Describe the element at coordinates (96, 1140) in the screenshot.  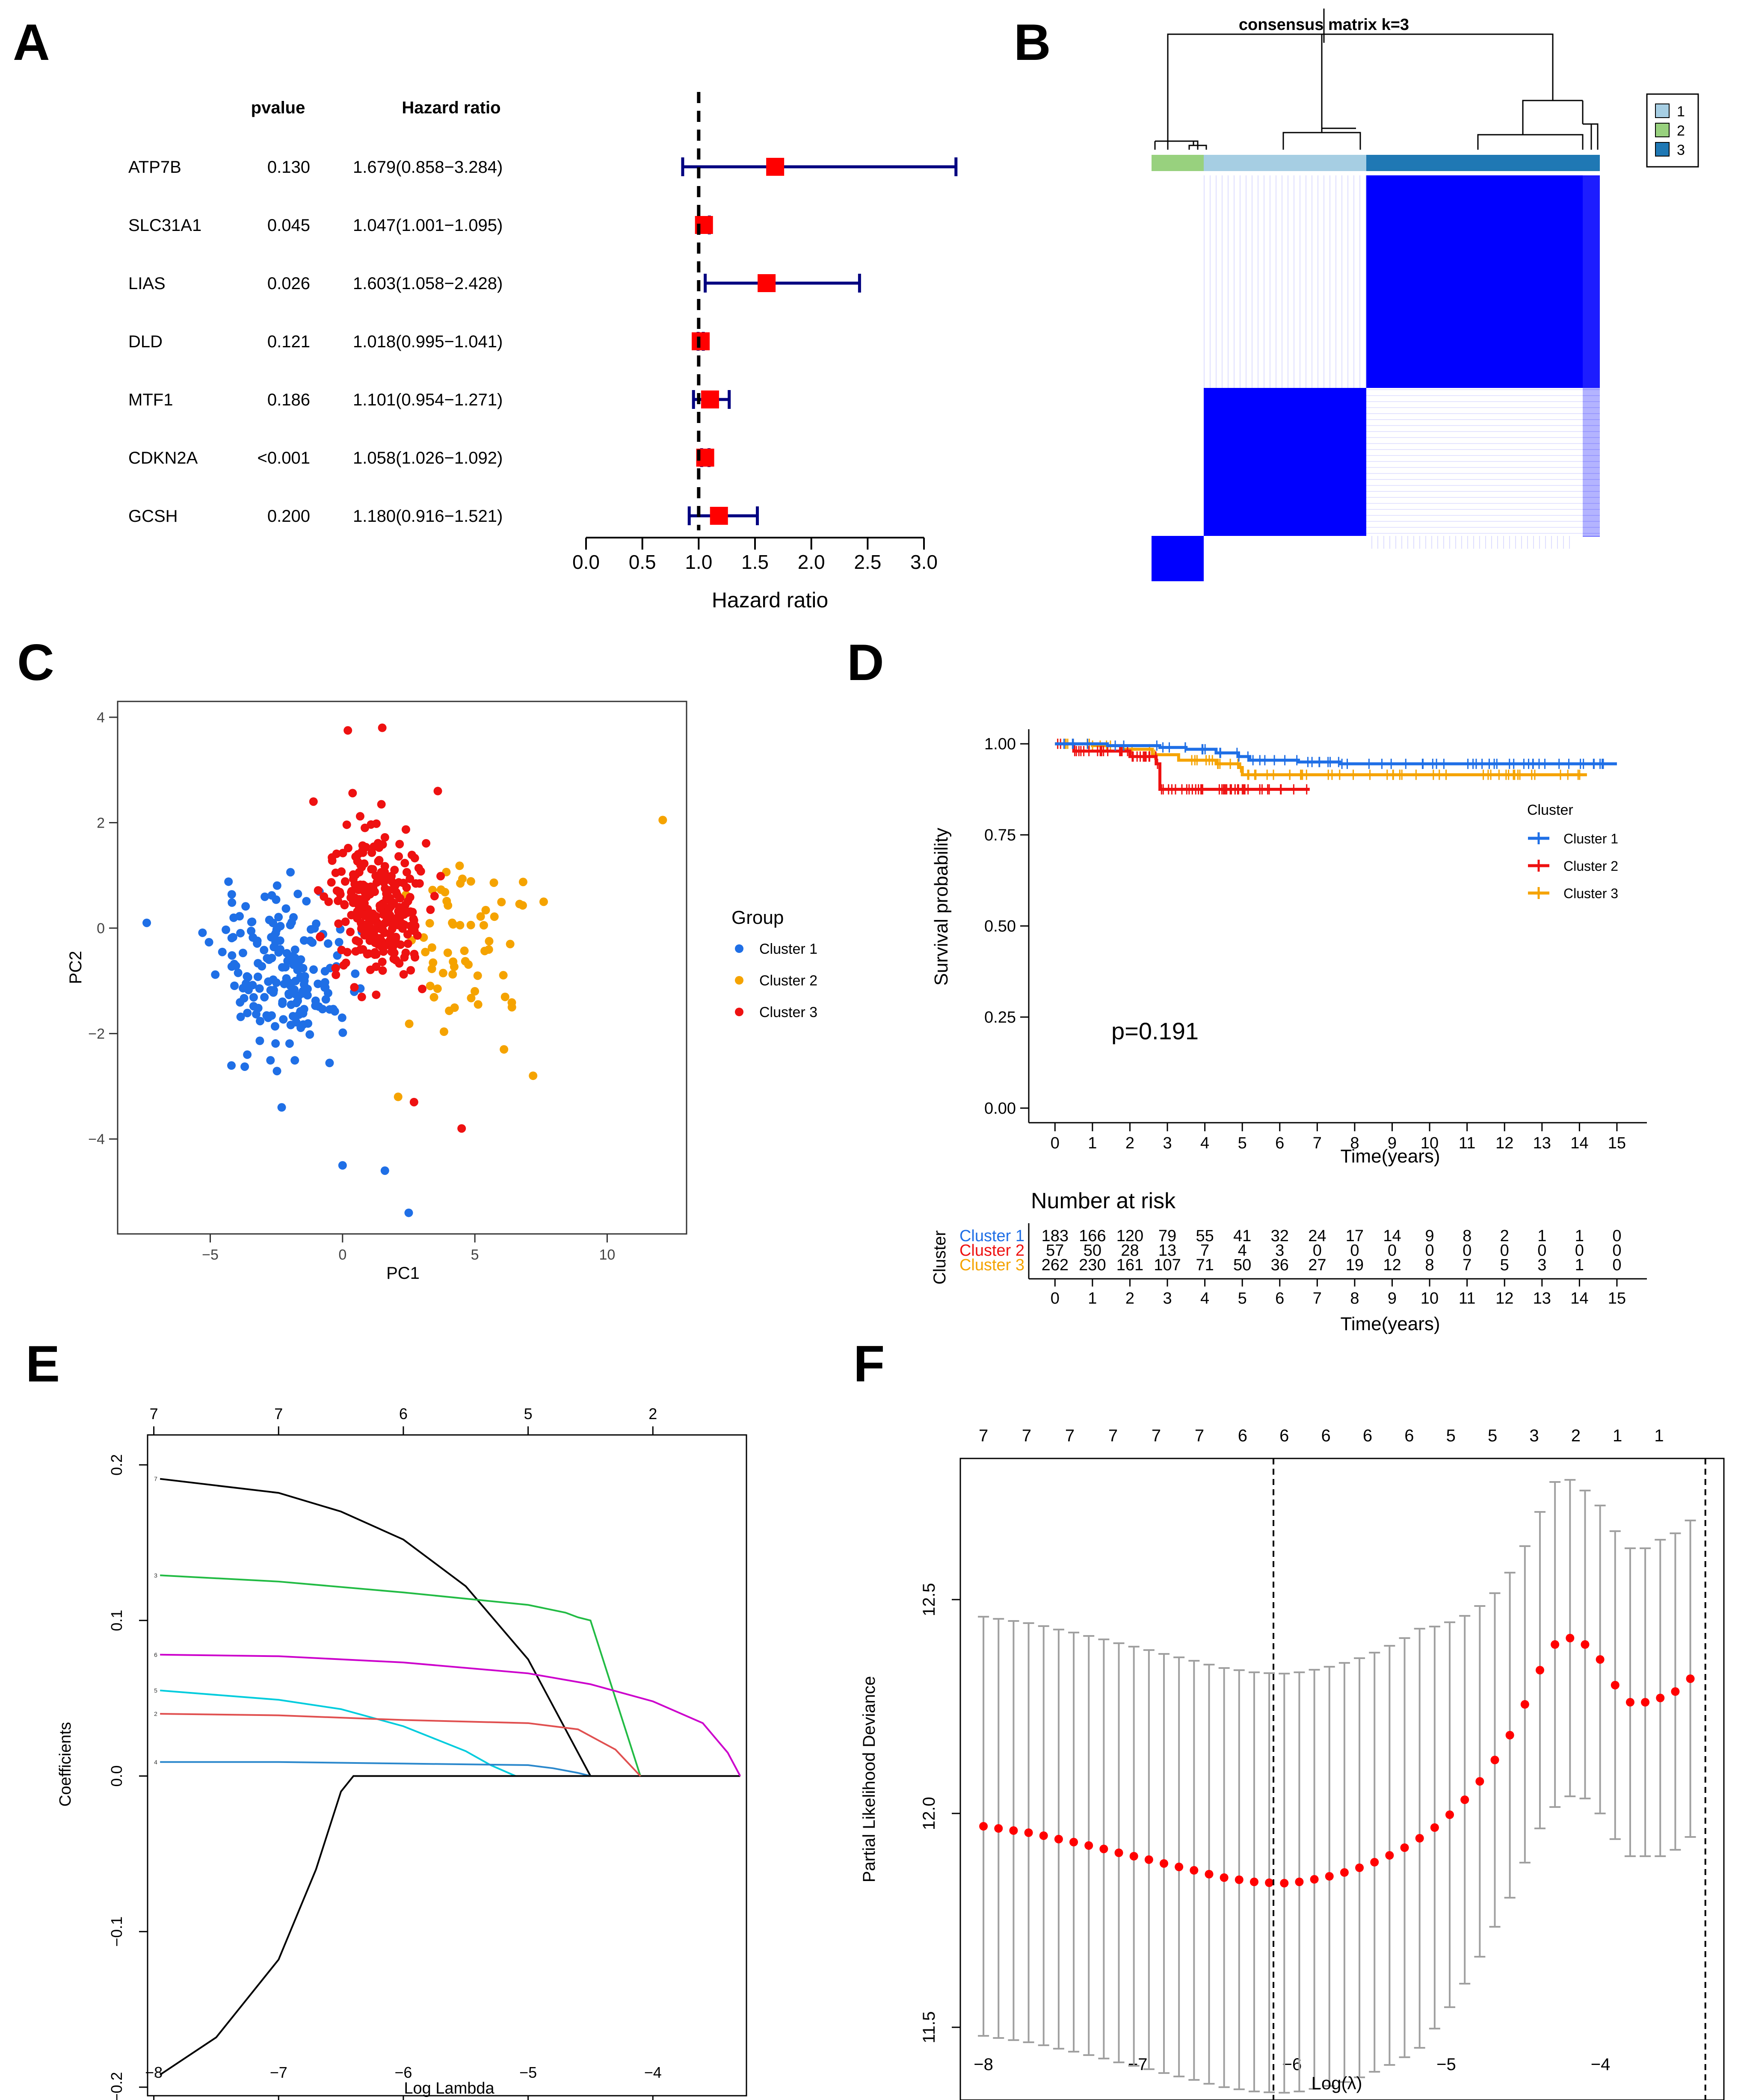
I see `pca-y-tick-label: −4` at that location.